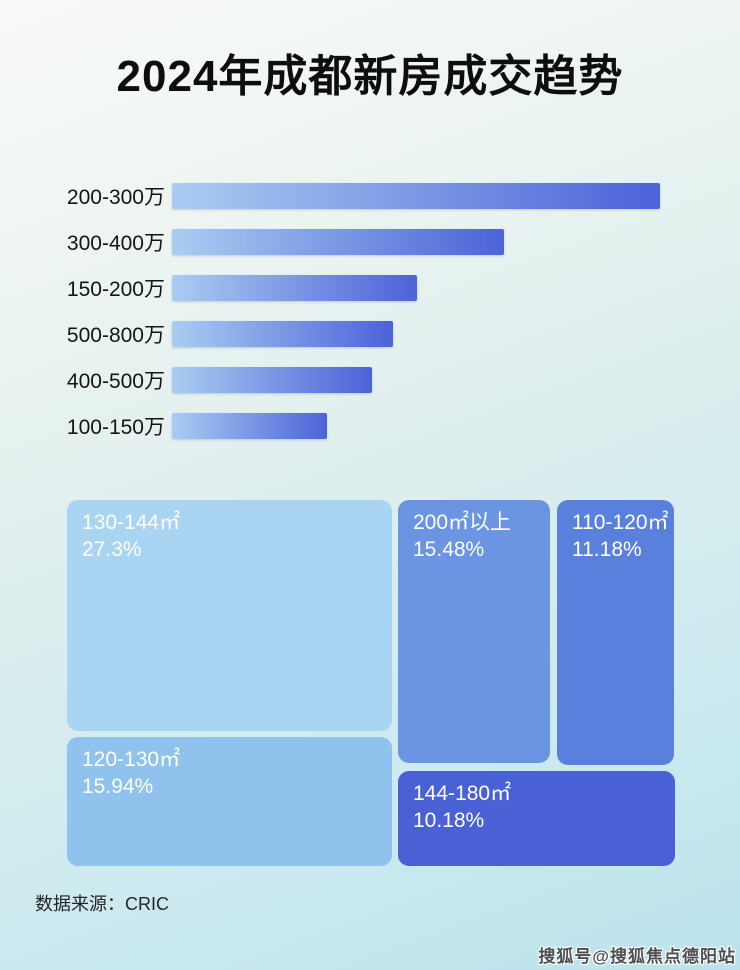 The height and width of the screenshot is (970, 740). What do you see at coordinates (115, 243) in the screenshot?
I see `bar-category-label: 300-400万` at bounding box center [115, 243].